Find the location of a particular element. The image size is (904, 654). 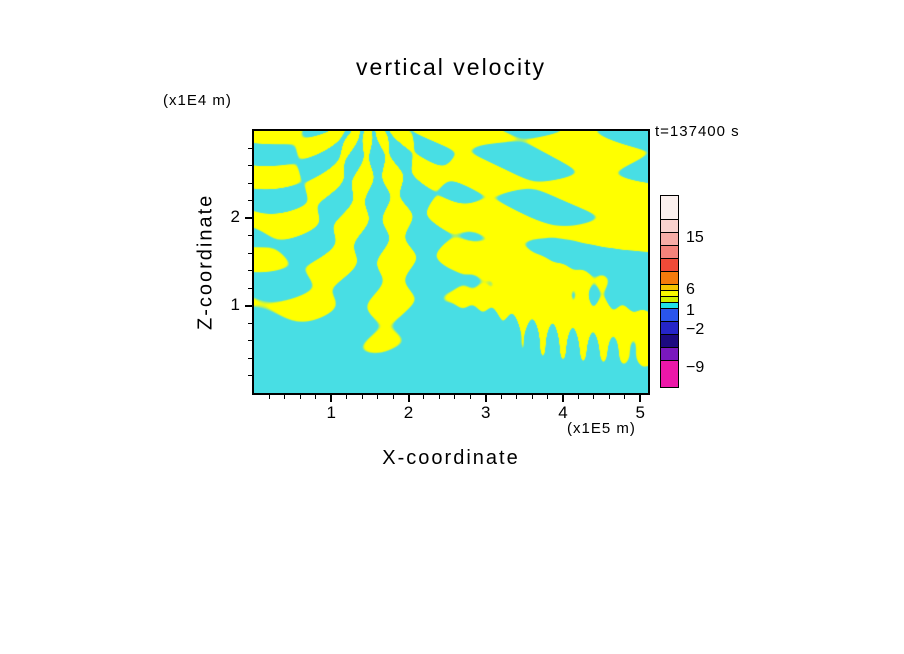

colorbar-label: 1 is located at coordinates (690, 310).